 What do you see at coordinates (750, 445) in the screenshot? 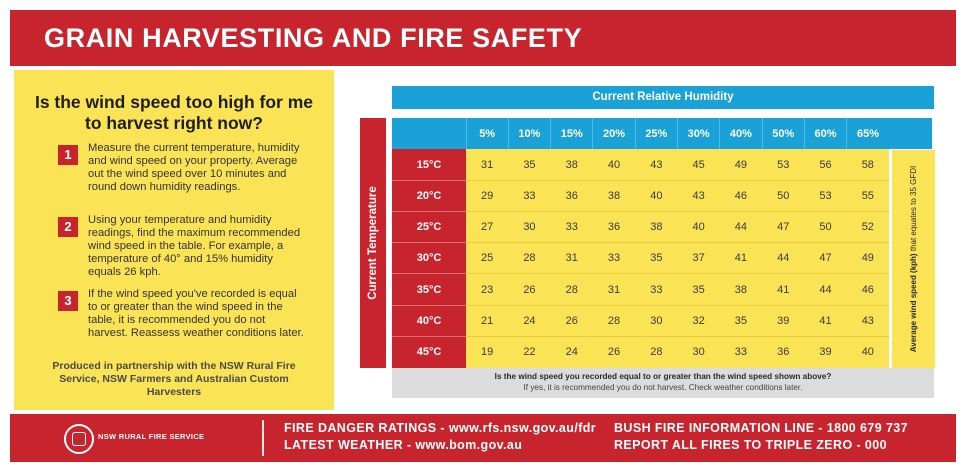
I see `report-fires-line: REPORT ALL FIRES TO TRIPLE ZERO - 000` at bounding box center [750, 445].